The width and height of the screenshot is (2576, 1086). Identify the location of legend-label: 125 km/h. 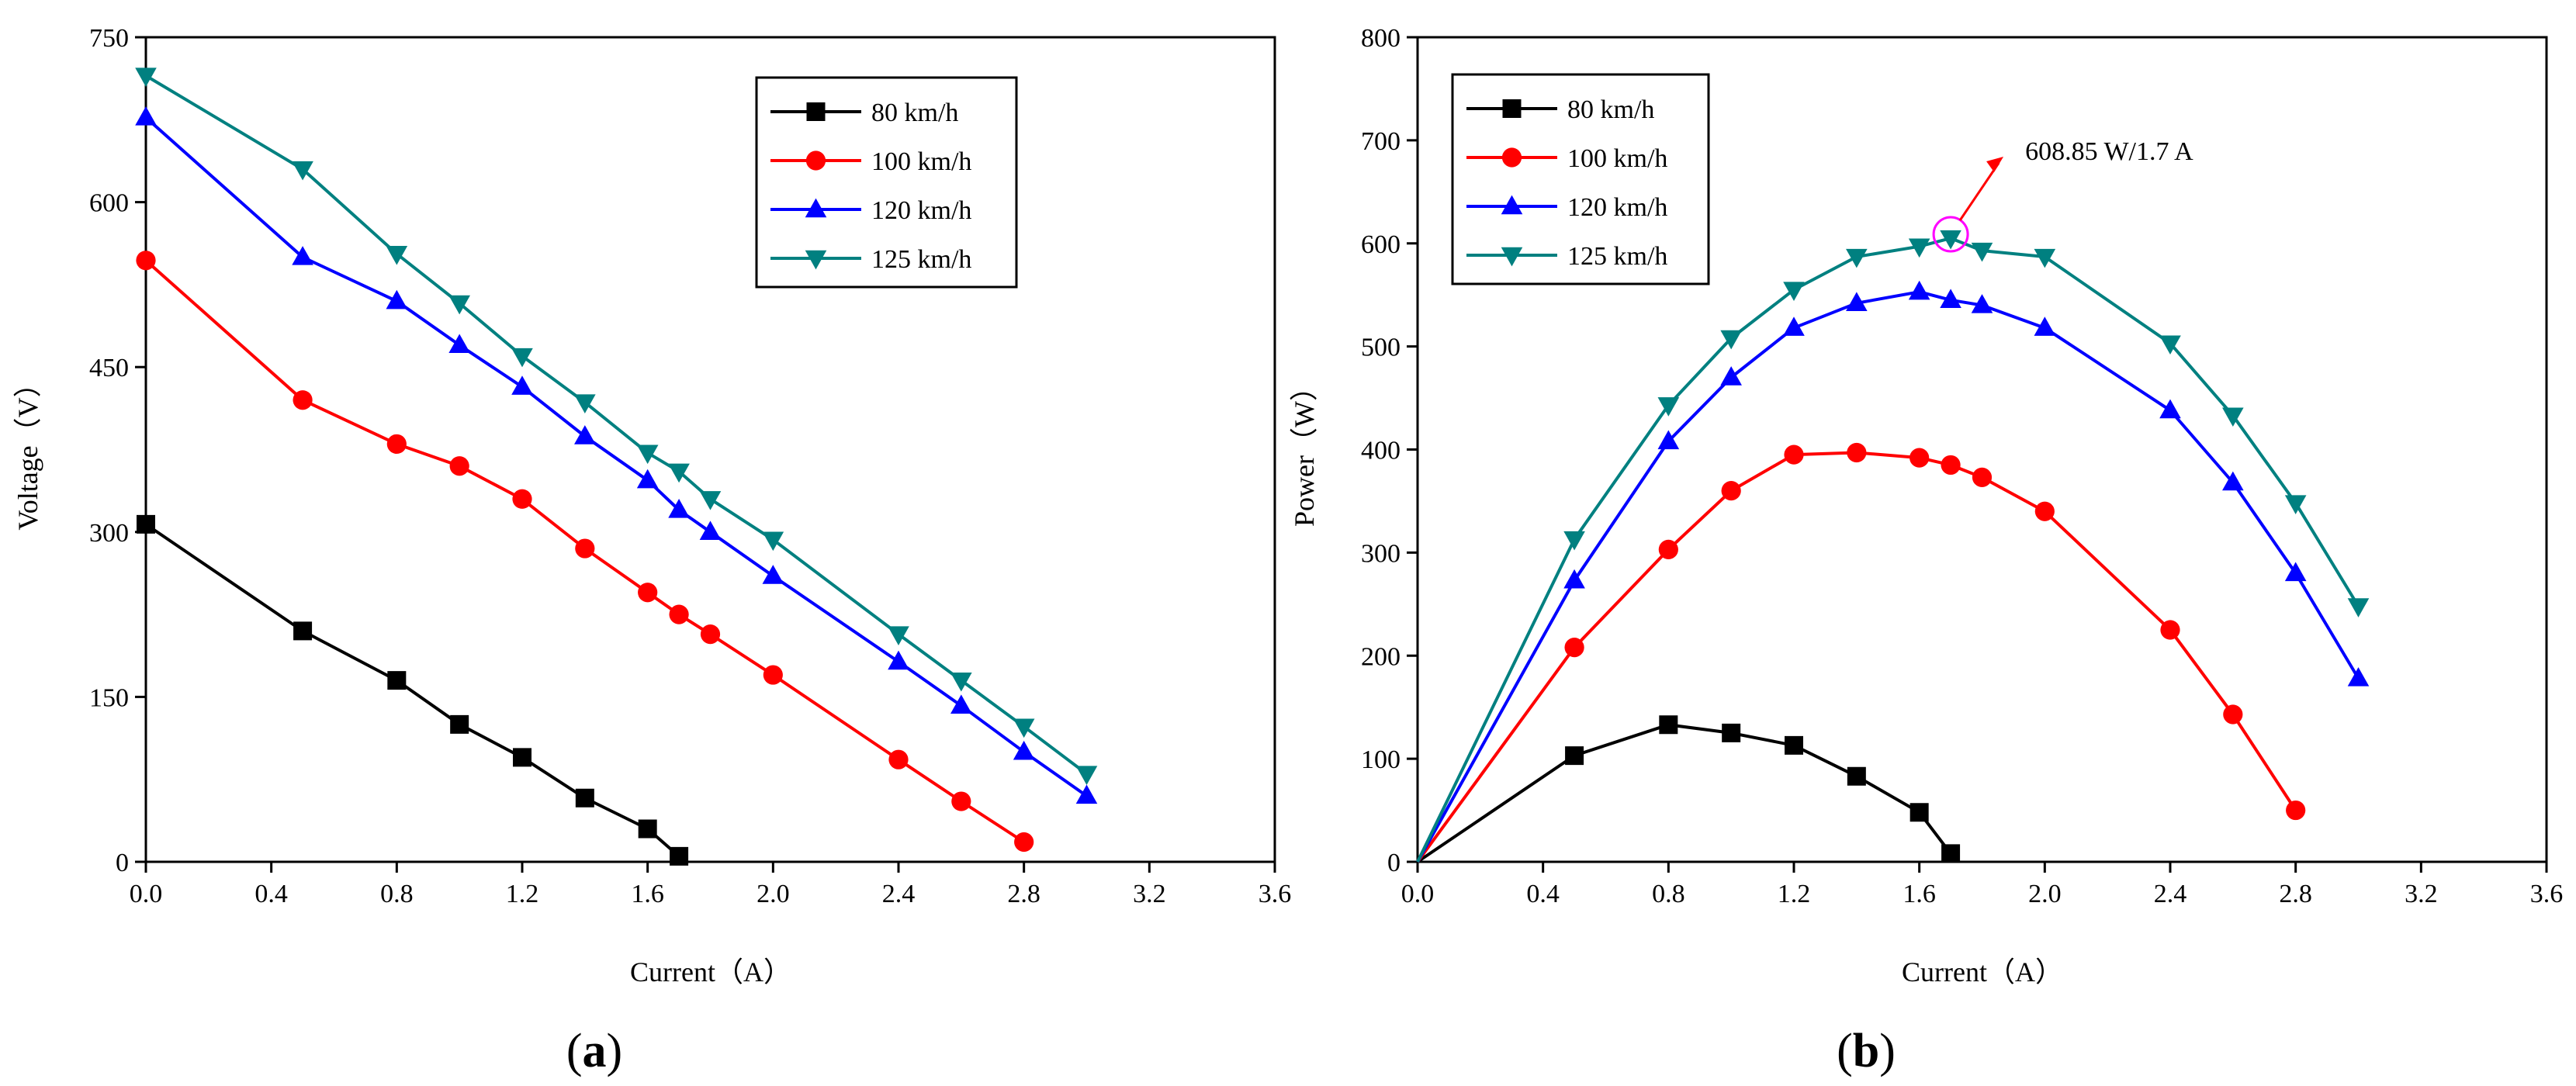
(1617, 256).